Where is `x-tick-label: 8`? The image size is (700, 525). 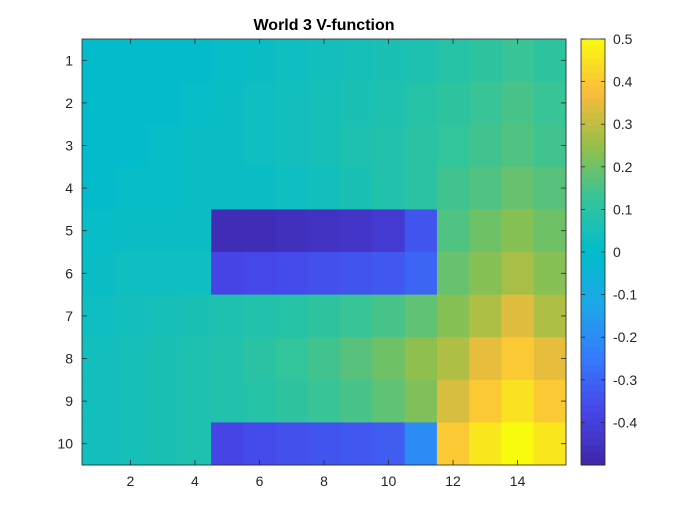
x-tick-label: 8 is located at coordinates (324, 481).